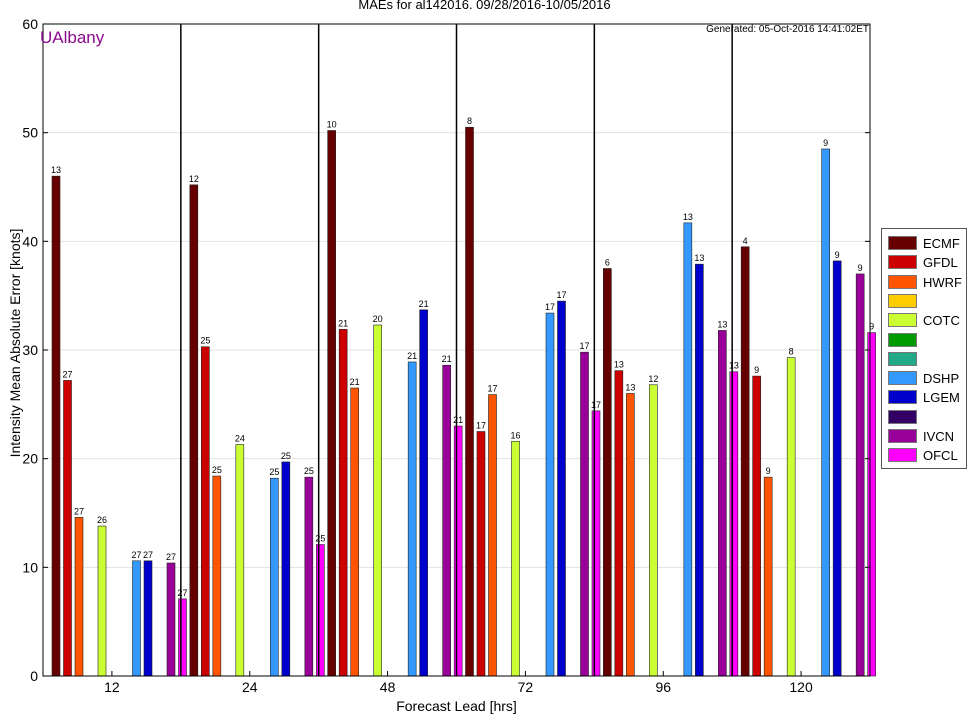  I want to click on bar-count-label: 20, so click(378, 319).